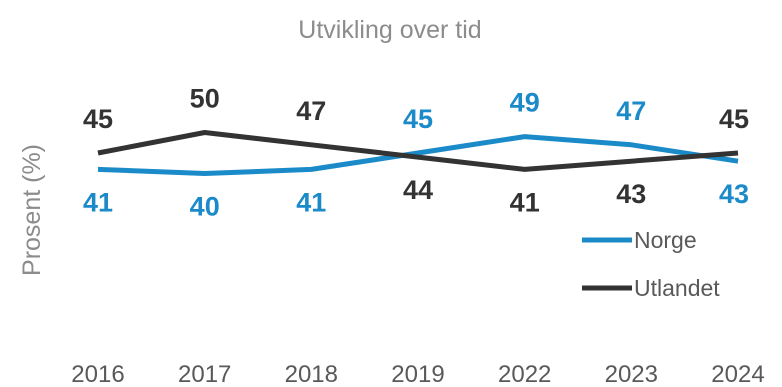 The image size is (782, 387). What do you see at coordinates (97, 374) in the screenshot?
I see `x-tick-label-2016: 2016` at bounding box center [97, 374].